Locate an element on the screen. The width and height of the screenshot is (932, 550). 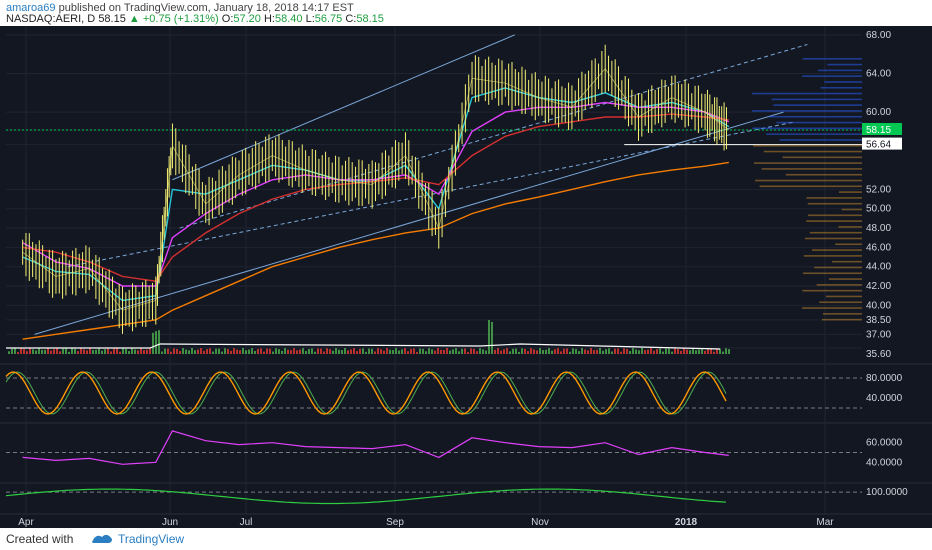
author-link: amaroa69 is located at coordinates (31, 8).